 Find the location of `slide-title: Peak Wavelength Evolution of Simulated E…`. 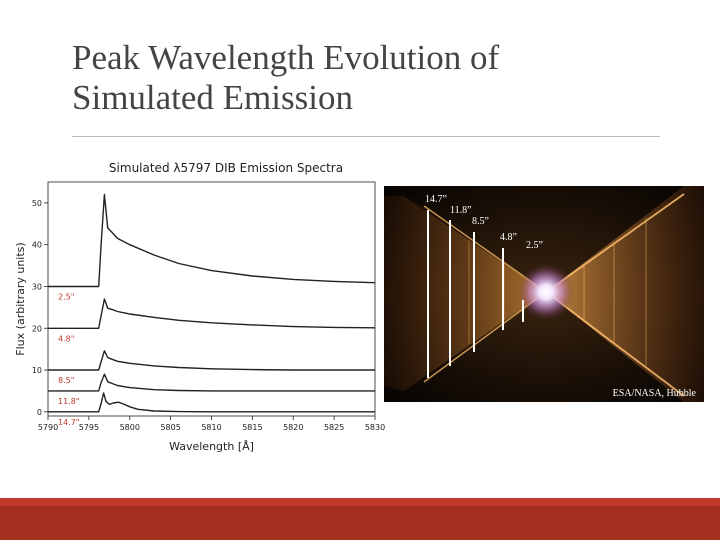

slide-title: Peak Wavelength Evolution of Simulated E… is located at coordinates (352, 78).